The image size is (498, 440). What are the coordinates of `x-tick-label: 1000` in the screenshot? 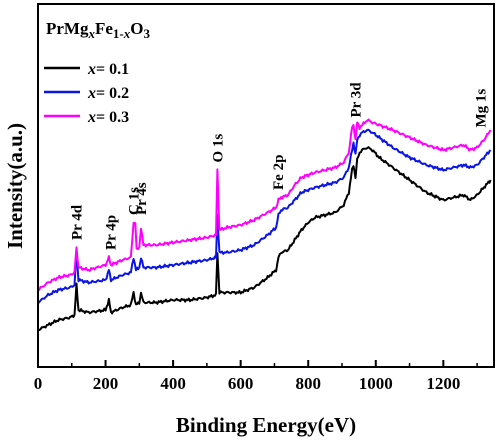 It's located at (376, 383).